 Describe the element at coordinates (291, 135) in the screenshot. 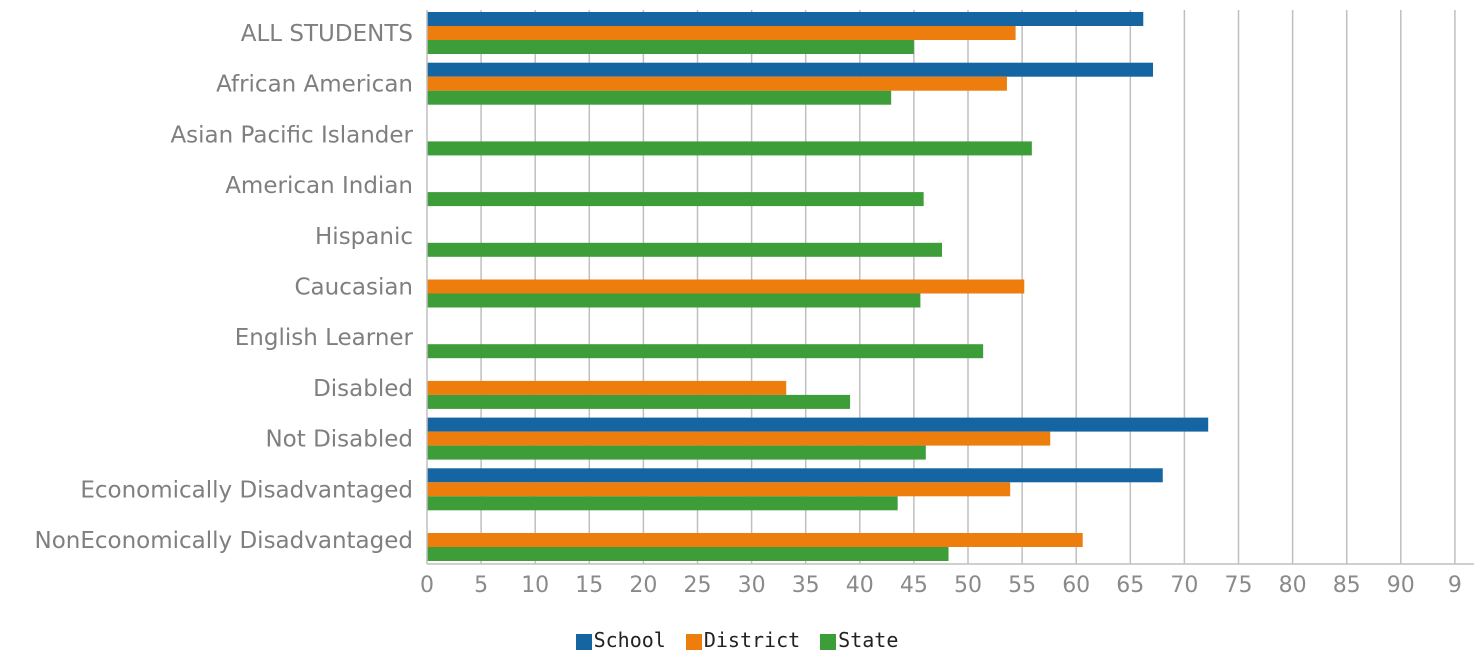

I see `category-label: Asian Pacific Islander` at that location.